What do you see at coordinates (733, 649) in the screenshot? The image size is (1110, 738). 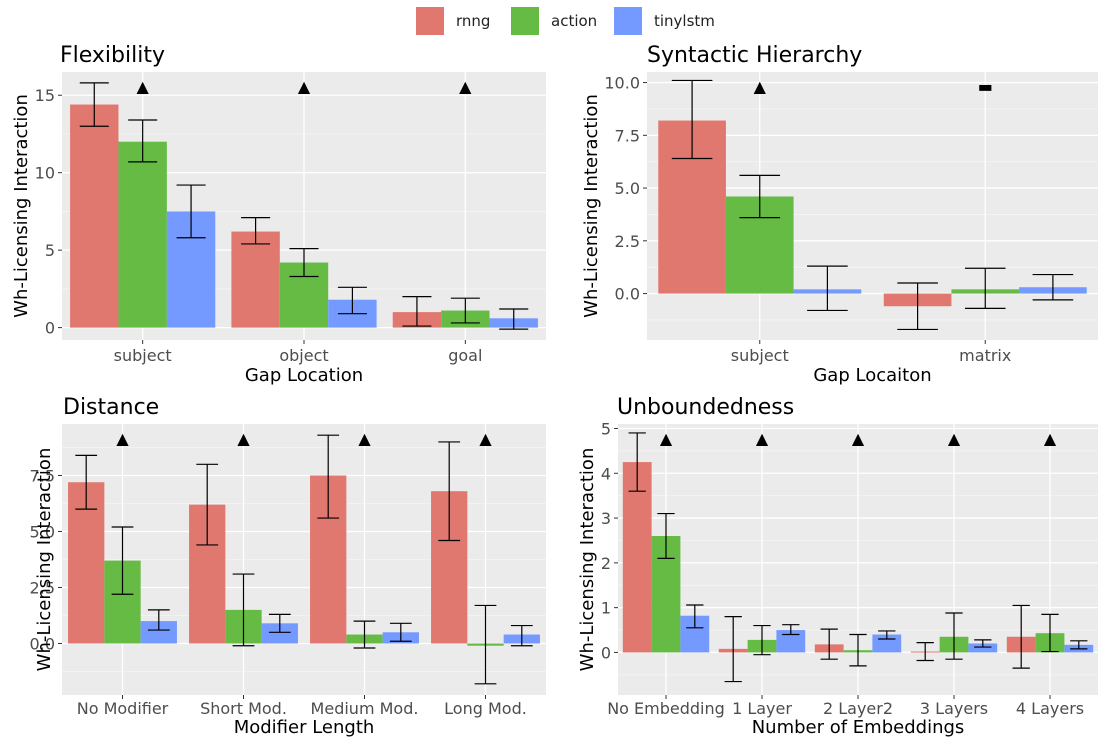 I see `error-bar-rnng-1-layer` at bounding box center [733, 649].